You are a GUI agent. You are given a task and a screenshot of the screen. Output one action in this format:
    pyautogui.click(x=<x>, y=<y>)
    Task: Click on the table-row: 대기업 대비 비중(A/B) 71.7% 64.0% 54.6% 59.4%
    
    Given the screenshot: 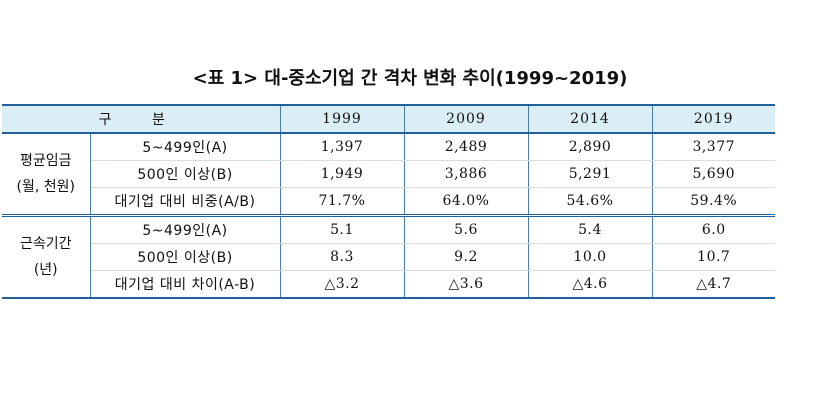 What is the action you would take?
    pyautogui.click(x=388, y=202)
    